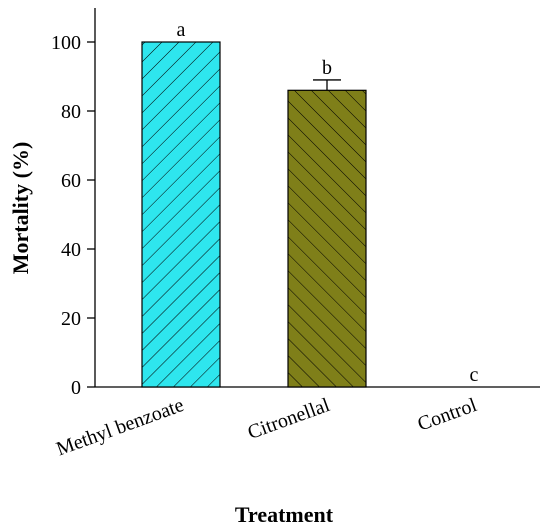 The image size is (550, 532). I want to click on x-axis-title: Treatment, so click(284, 514).